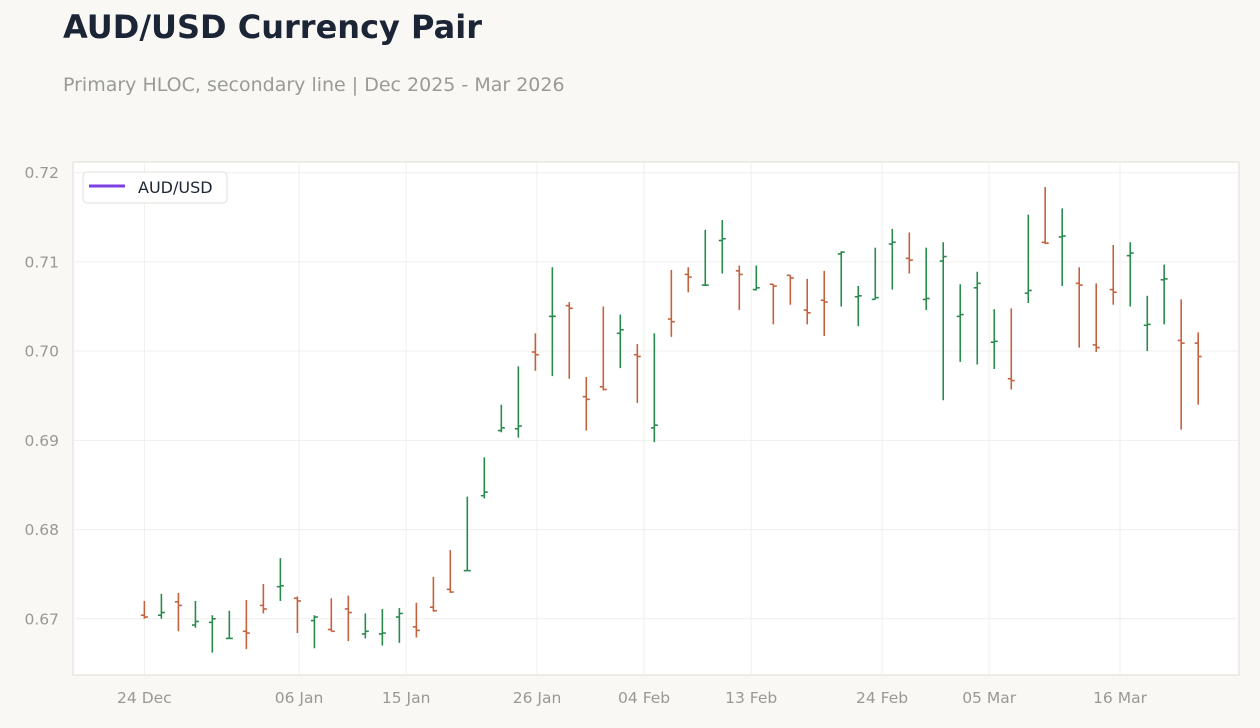  Describe the element at coordinates (272, 27) in the screenshot. I see `chart-title: AUD/USD Currency Pair` at that location.